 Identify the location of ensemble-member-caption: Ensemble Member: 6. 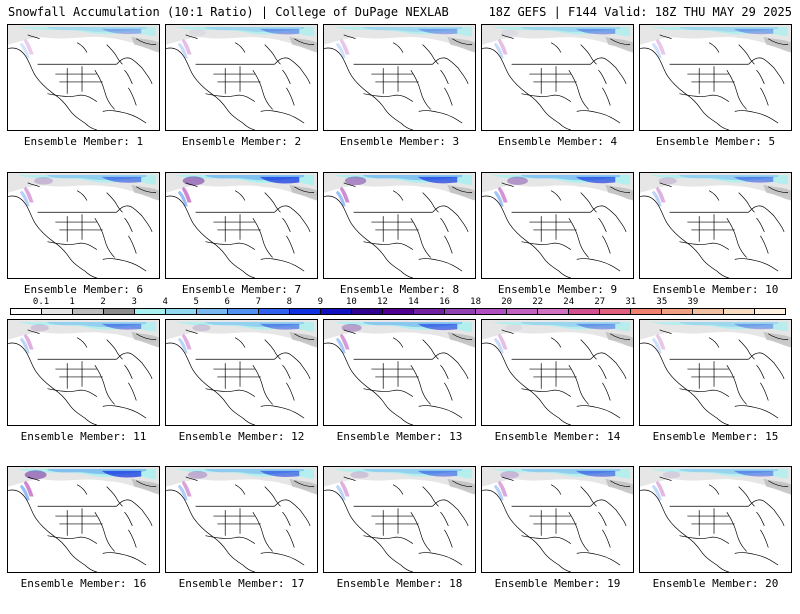
(83, 289).